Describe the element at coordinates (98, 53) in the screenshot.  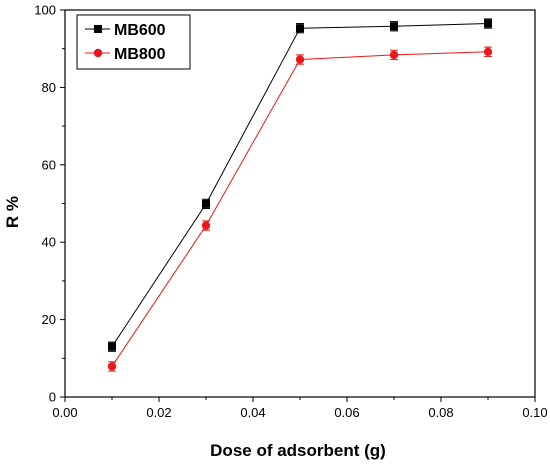
I see `legend-marker-mb800` at that location.